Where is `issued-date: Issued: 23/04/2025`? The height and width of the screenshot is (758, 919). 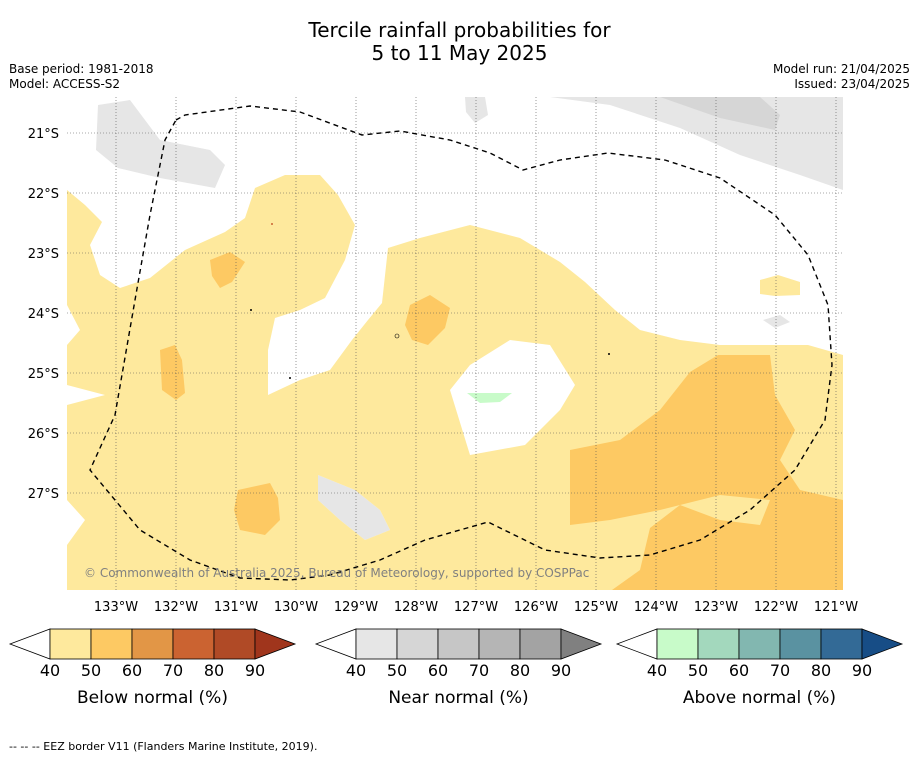
issued-date: Issued: 23/04/2025 is located at coordinates (852, 84).